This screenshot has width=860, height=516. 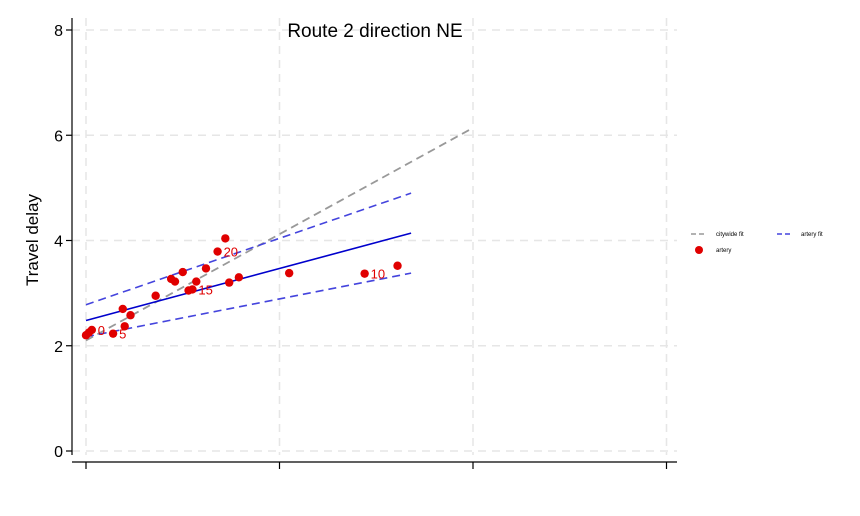 I want to click on chart-title: Route 2 direction NE, so click(x=374, y=31).